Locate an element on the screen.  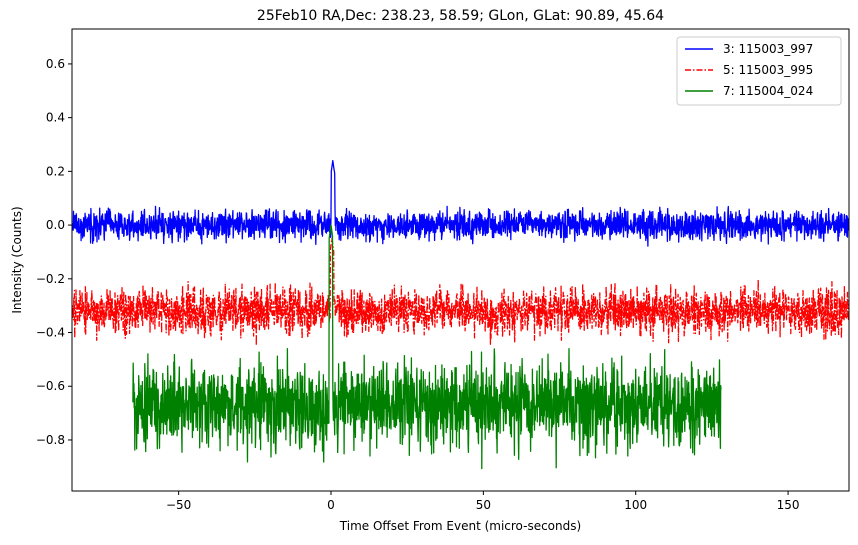
x-tick-label: 0 is located at coordinates (331, 505).